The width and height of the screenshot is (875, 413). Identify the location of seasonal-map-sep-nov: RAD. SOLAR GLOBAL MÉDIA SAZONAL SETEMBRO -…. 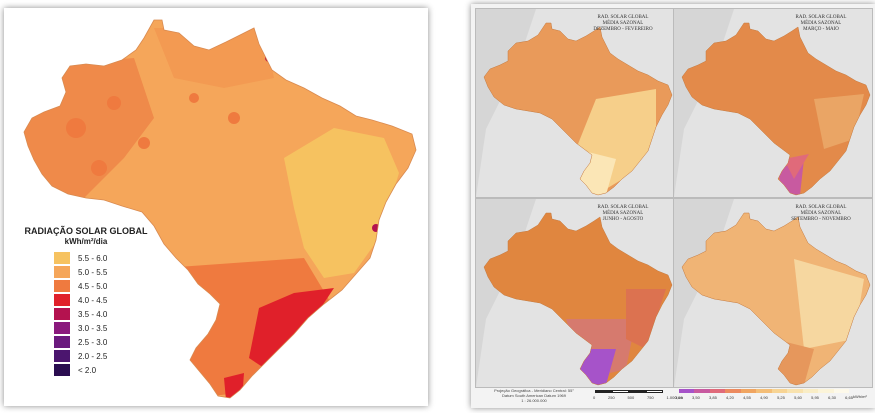
(773, 293).